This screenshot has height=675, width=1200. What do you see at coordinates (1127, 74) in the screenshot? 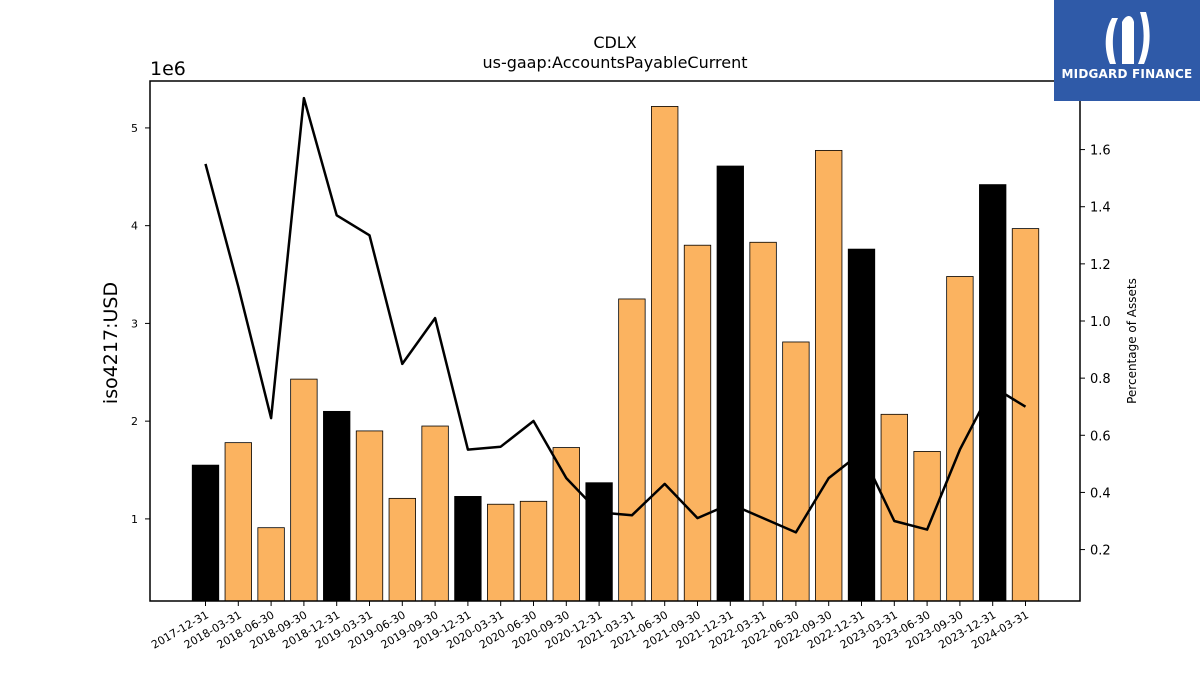
I see `logo-text: MIDGARD FINANCE` at bounding box center [1127, 74].